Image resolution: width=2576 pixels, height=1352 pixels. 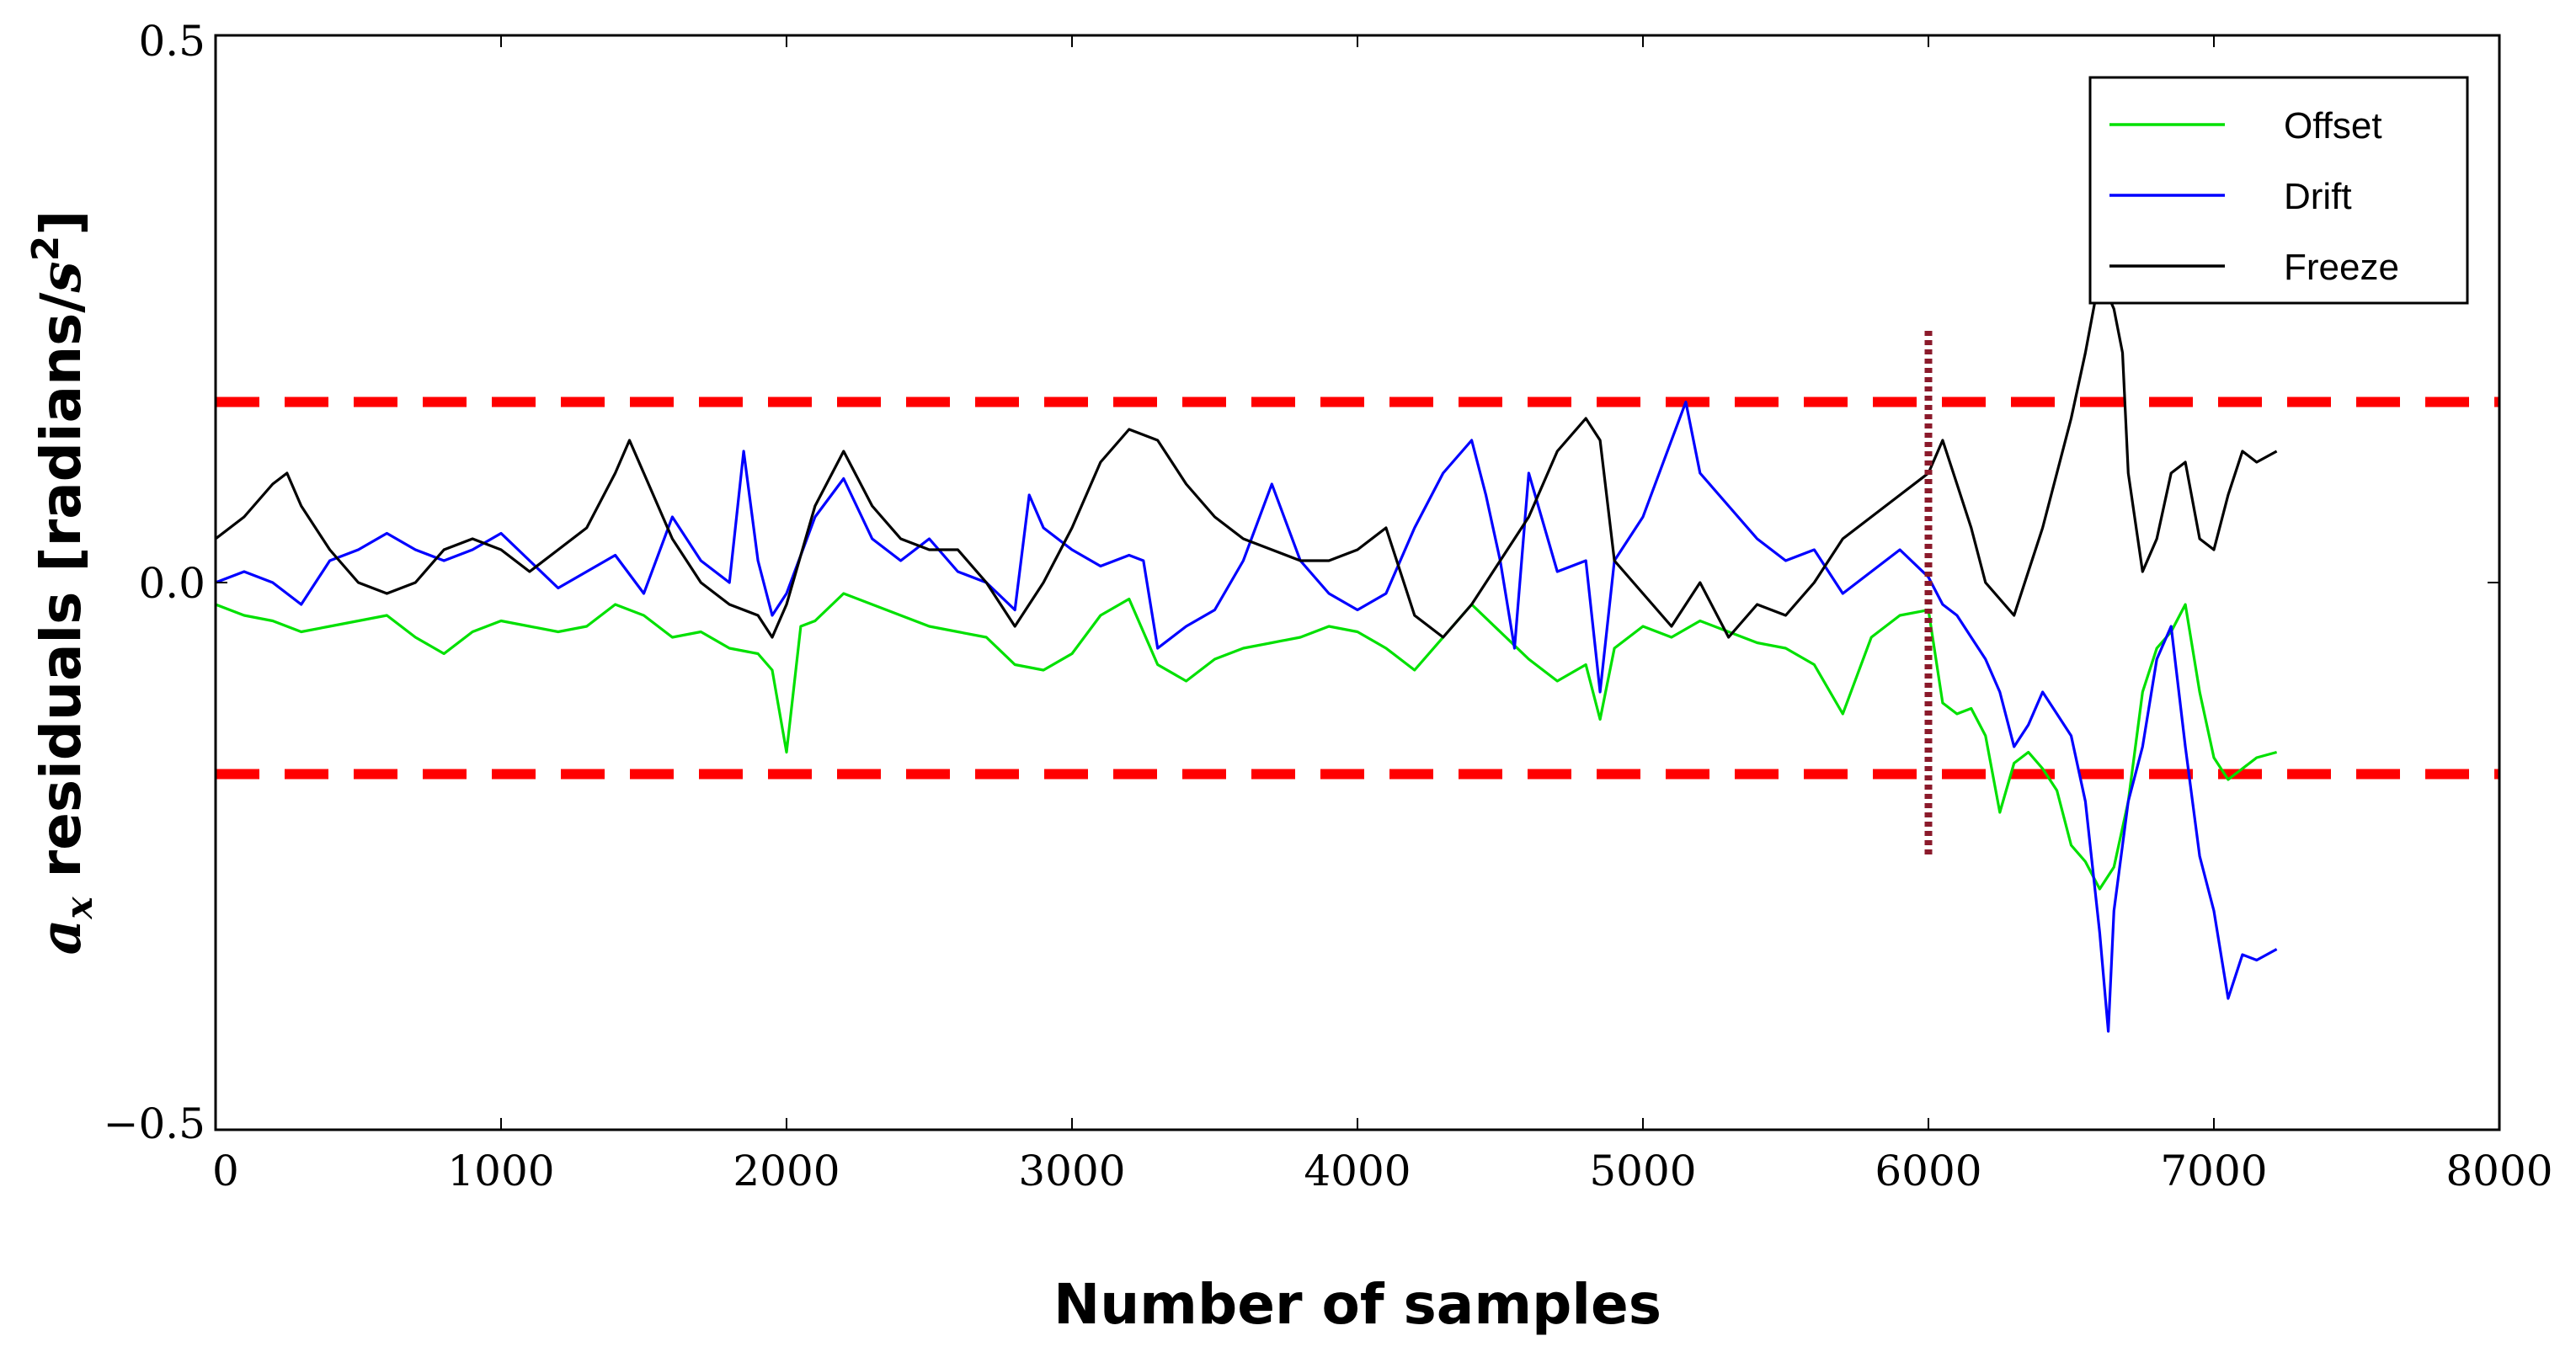 What do you see at coordinates (60, 277) in the screenshot?
I see `y-axis-title-unit: s` at bounding box center [60, 277].